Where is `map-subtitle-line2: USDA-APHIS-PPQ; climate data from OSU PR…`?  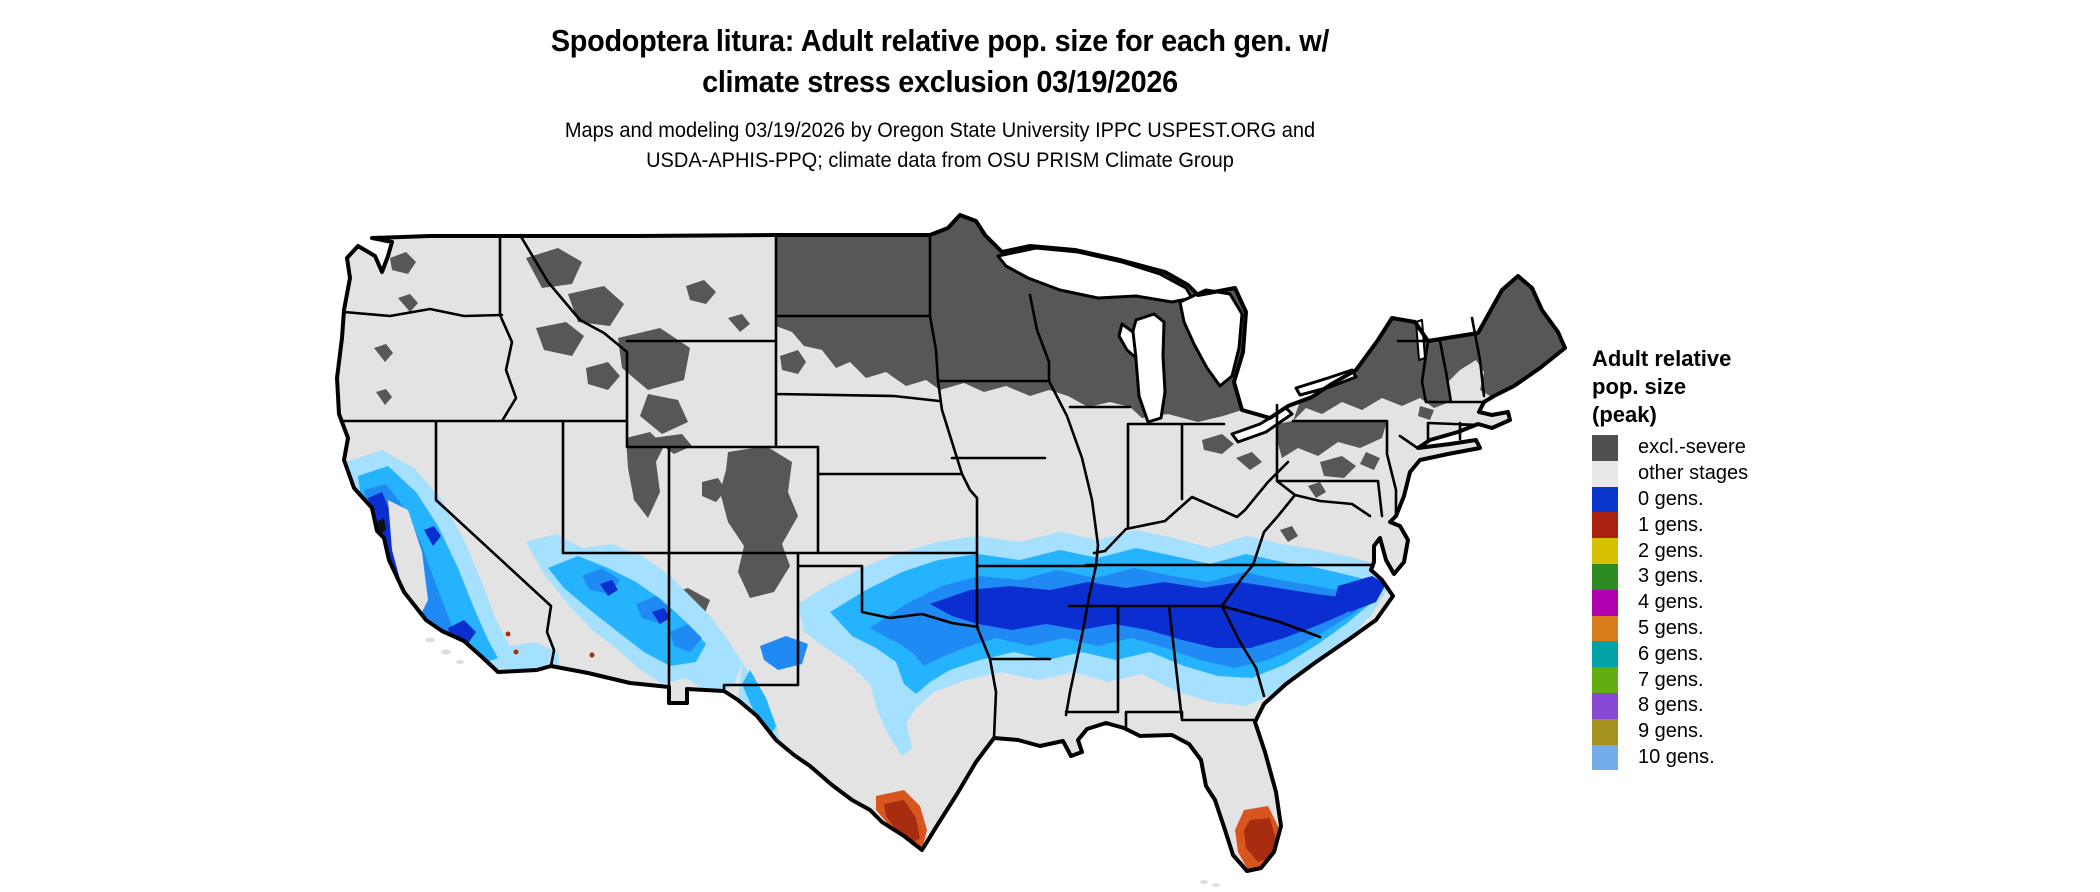 map-subtitle-line2: USDA-APHIS-PPQ; climate data from OSU PR… is located at coordinates (940, 160).